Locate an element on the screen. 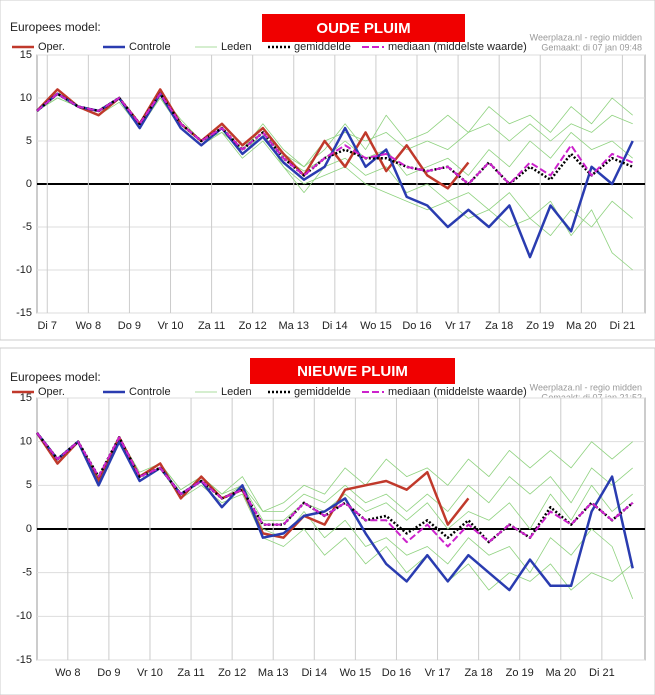  created: Gemaakt: di 07 jan 21:52 is located at coordinates (591, 397).